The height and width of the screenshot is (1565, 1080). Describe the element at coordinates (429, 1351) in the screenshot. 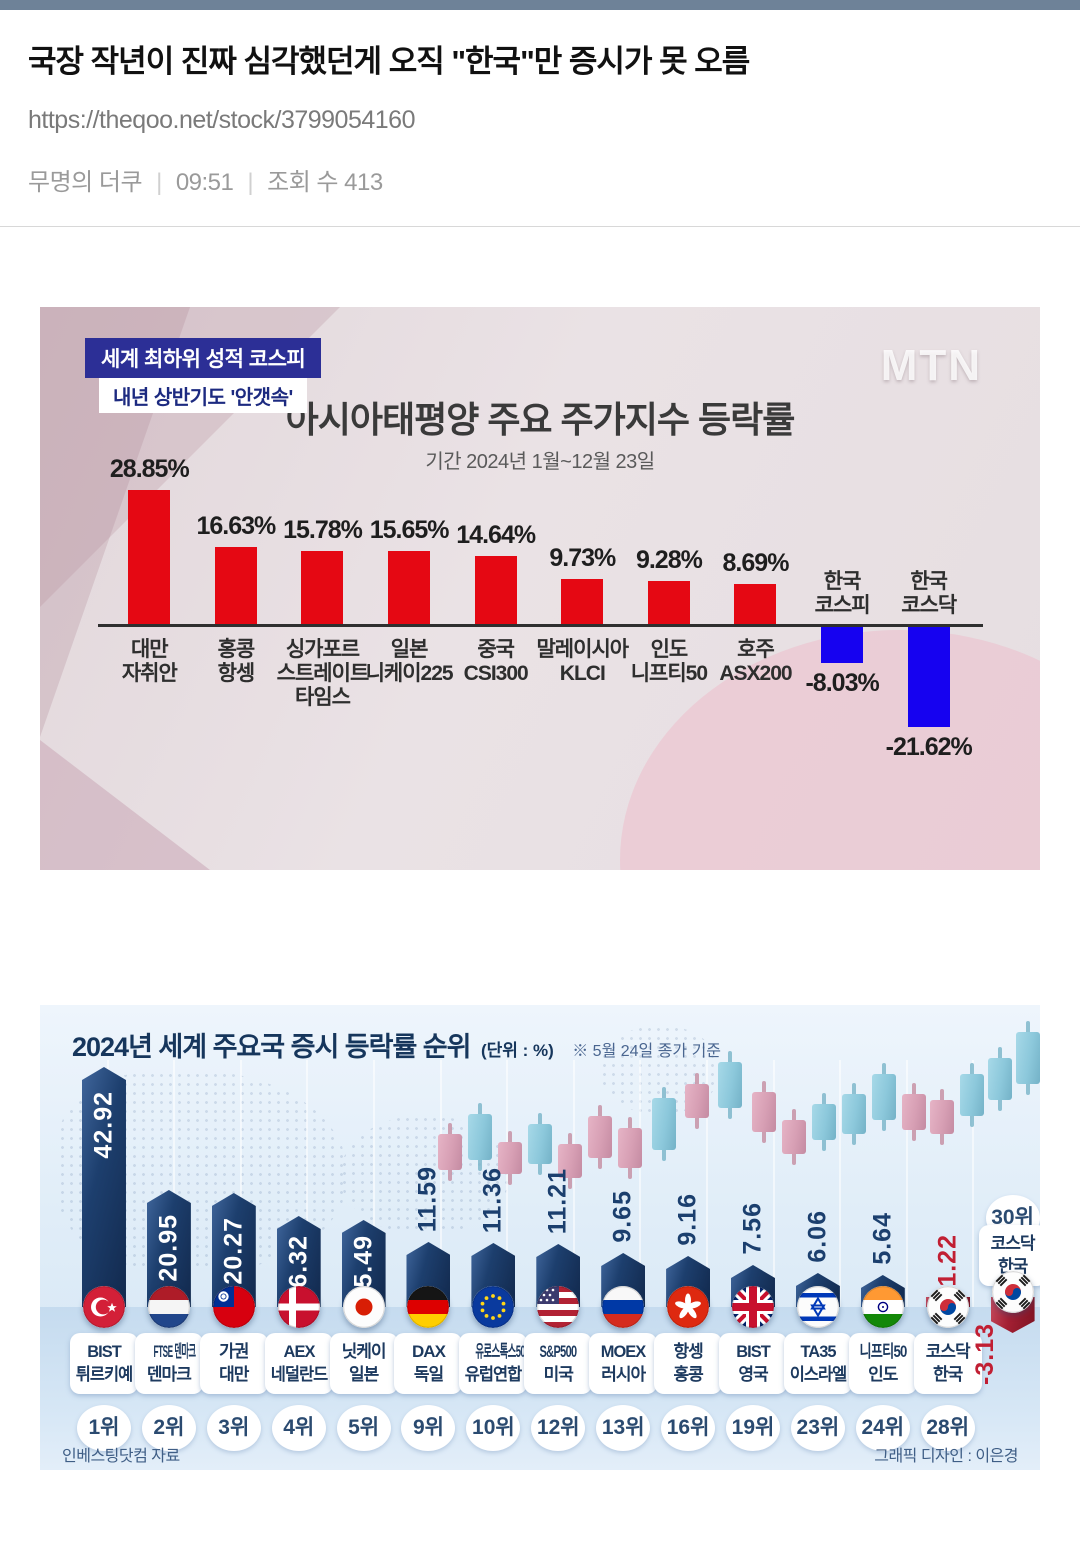

I see `index-name: DAX` at that location.